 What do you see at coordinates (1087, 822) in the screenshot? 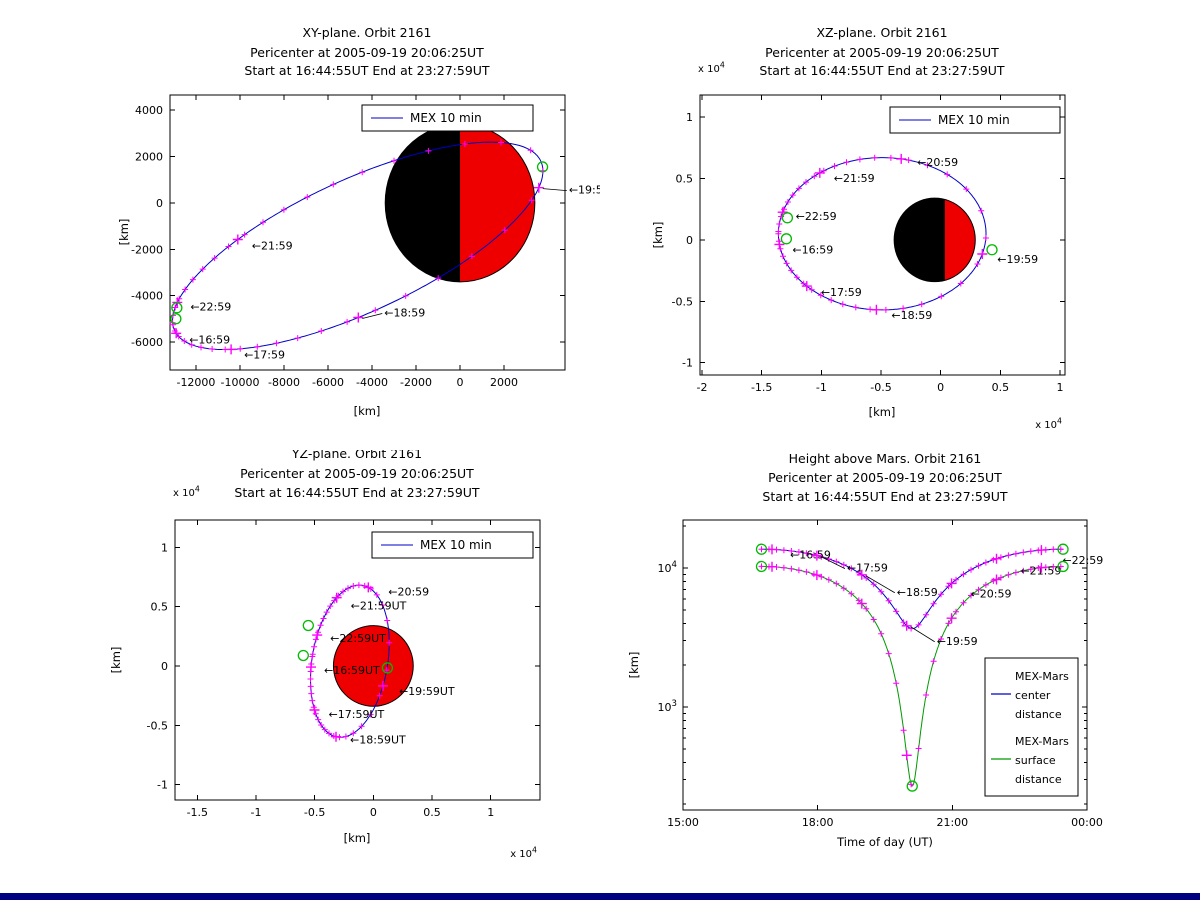
I see `x-tick-label: 00:00` at bounding box center [1087, 822].